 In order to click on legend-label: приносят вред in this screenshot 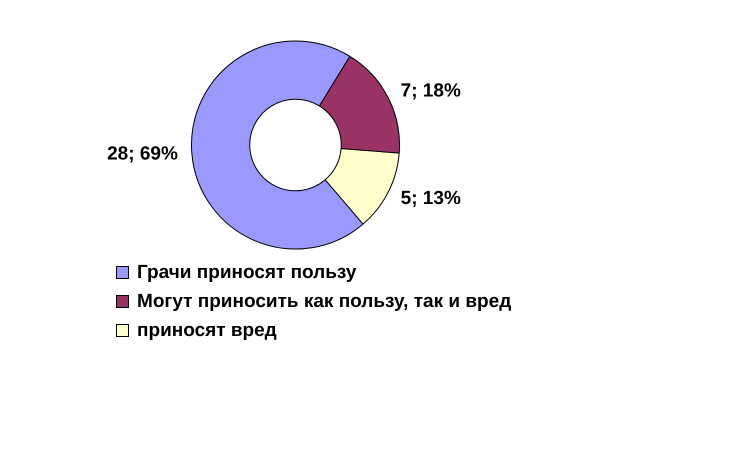, I will do `click(207, 331)`.